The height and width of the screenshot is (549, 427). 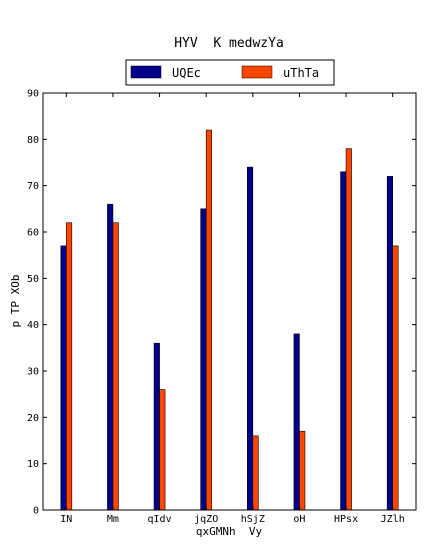 What do you see at coordinates (33, 186) in the screenshot?
I see `y-tick-label-70: 70` at bounding box center [33, 186].